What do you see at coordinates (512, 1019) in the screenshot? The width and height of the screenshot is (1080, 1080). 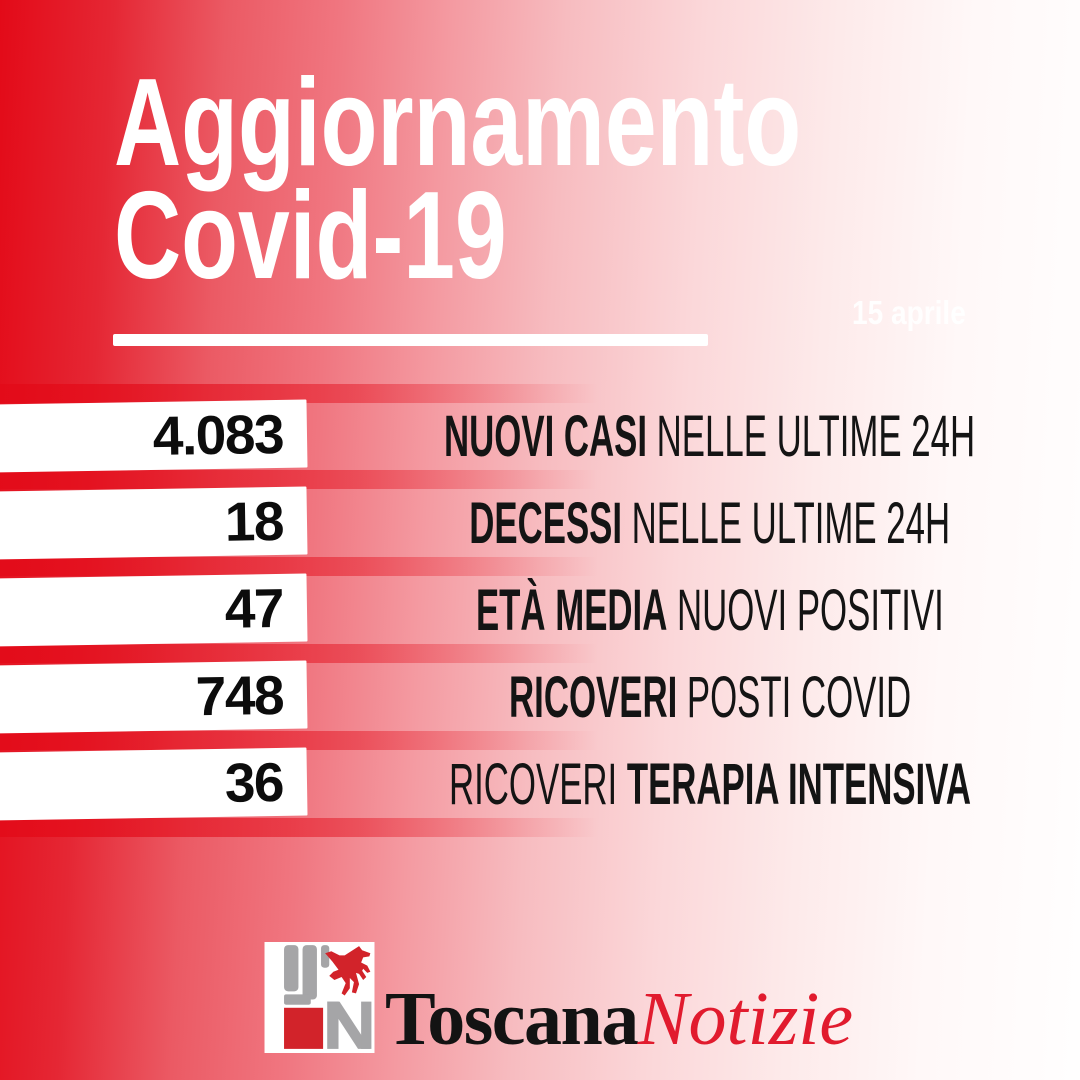 I see `brand-toscana: Toscana` at bounding box center [512, 1019].